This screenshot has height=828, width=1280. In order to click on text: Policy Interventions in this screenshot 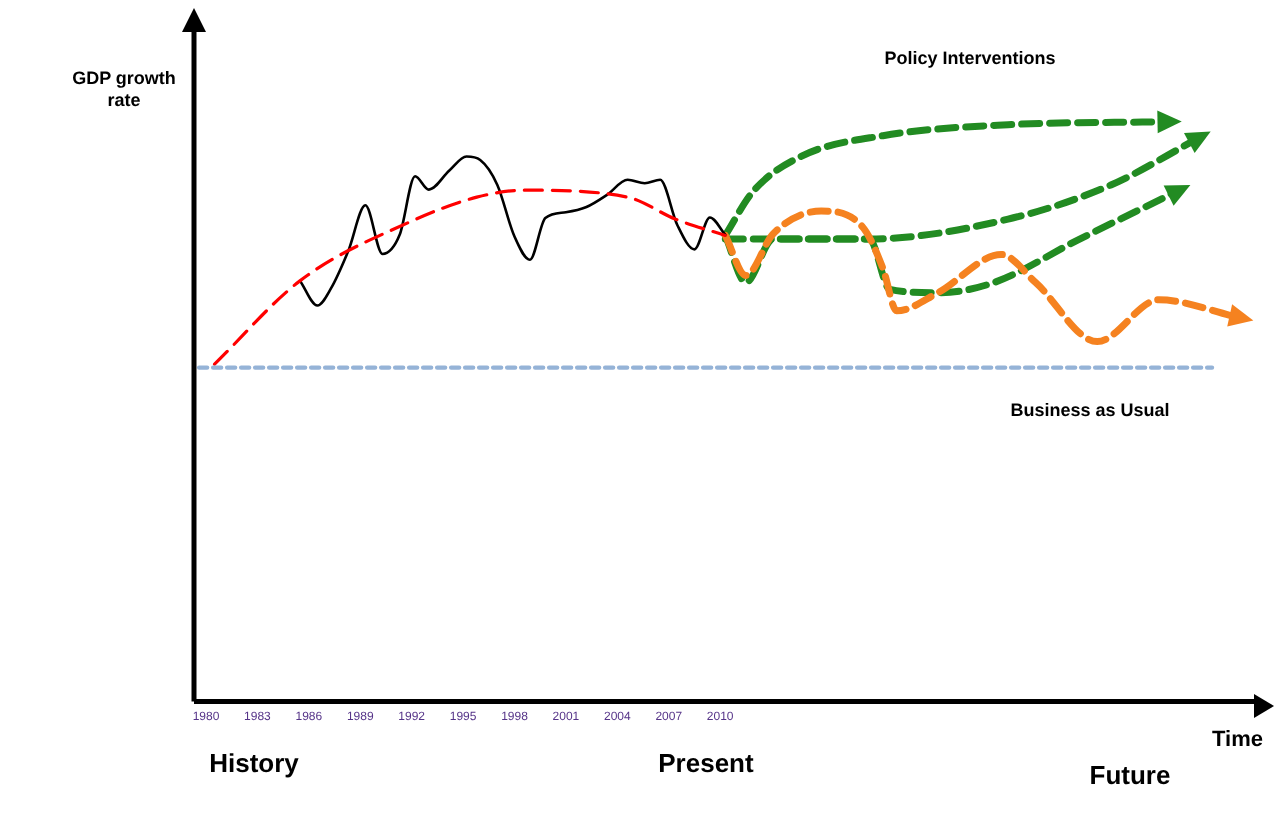, I will do `click(970, 59)`.